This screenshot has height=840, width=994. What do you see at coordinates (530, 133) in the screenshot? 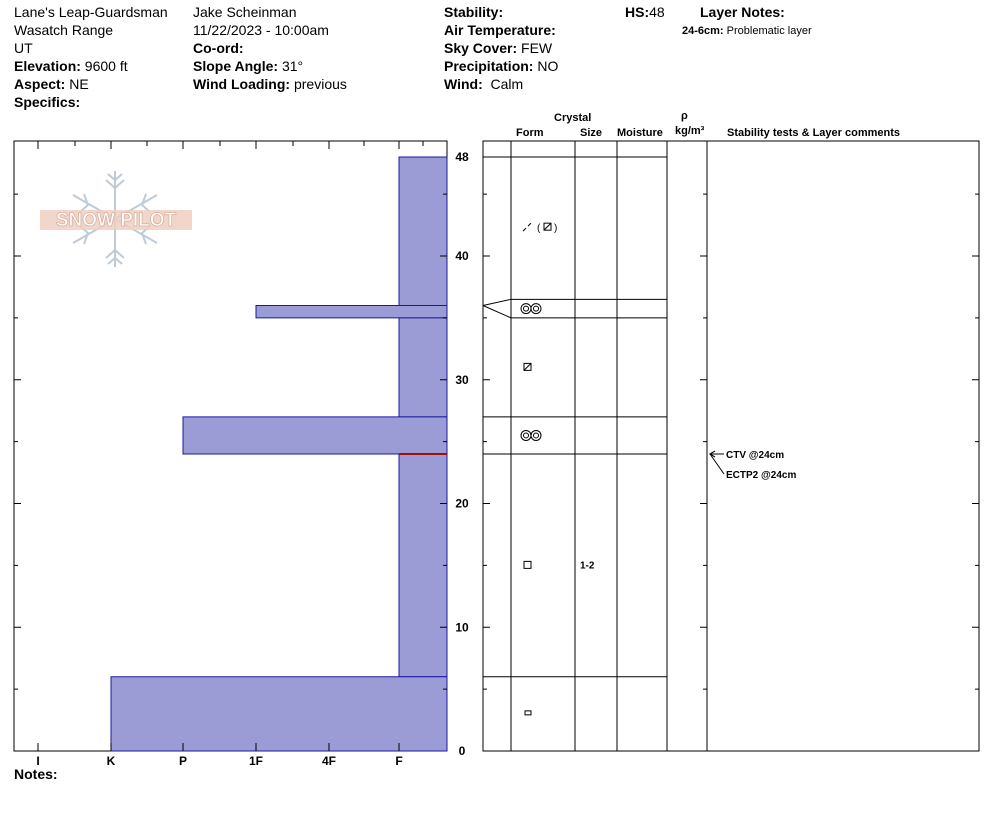
I see `form-header: Form` at bounding box center [530, 133].